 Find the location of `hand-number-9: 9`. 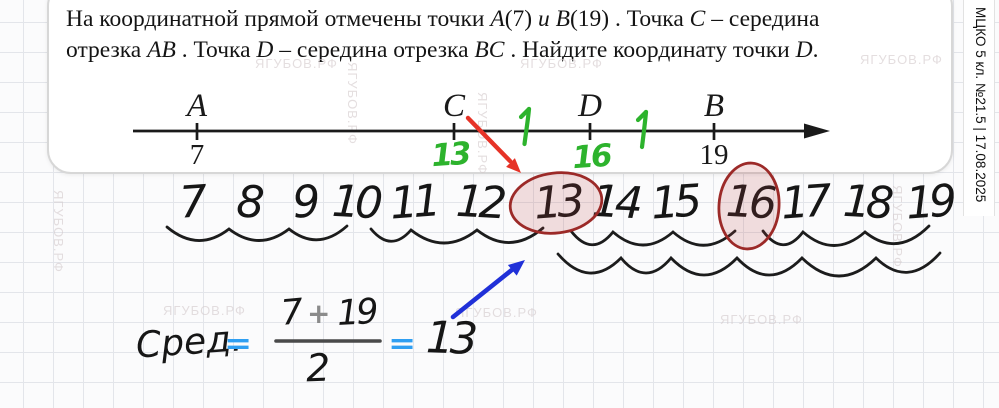

hand-number-9: 9 is located at coordinates (304, 202).